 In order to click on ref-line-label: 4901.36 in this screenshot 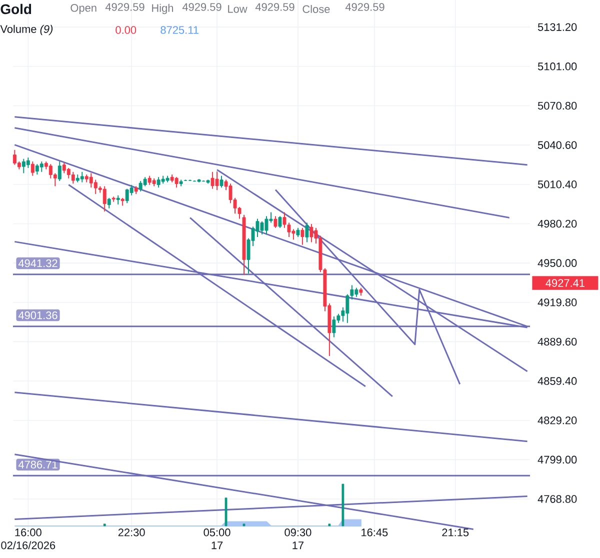, I will do `click(38, 315)`.